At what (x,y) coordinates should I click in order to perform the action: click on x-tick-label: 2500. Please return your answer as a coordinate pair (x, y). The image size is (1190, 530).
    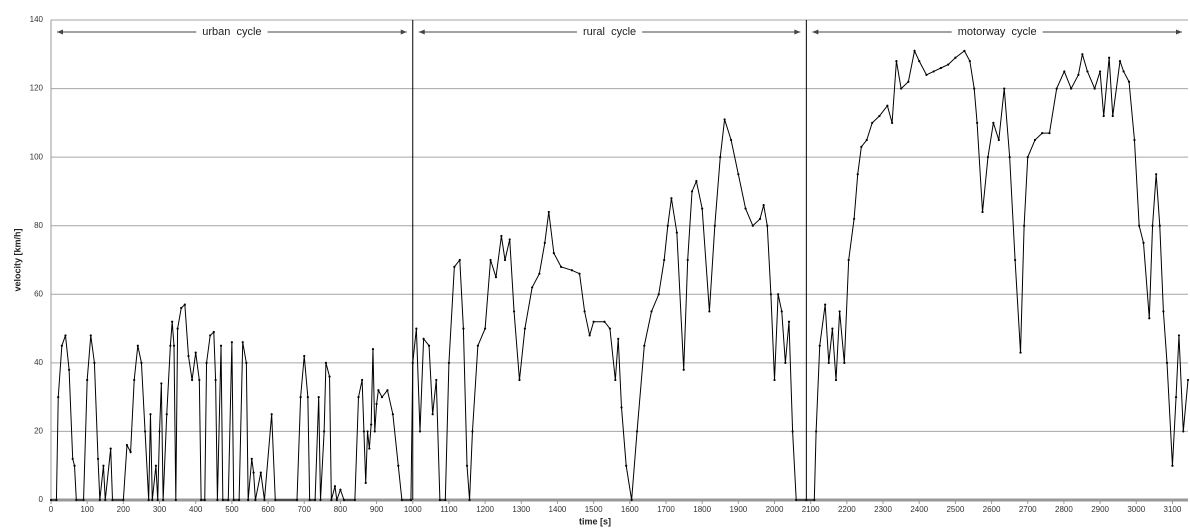
    Looking at the image, I should click on (955, 509).